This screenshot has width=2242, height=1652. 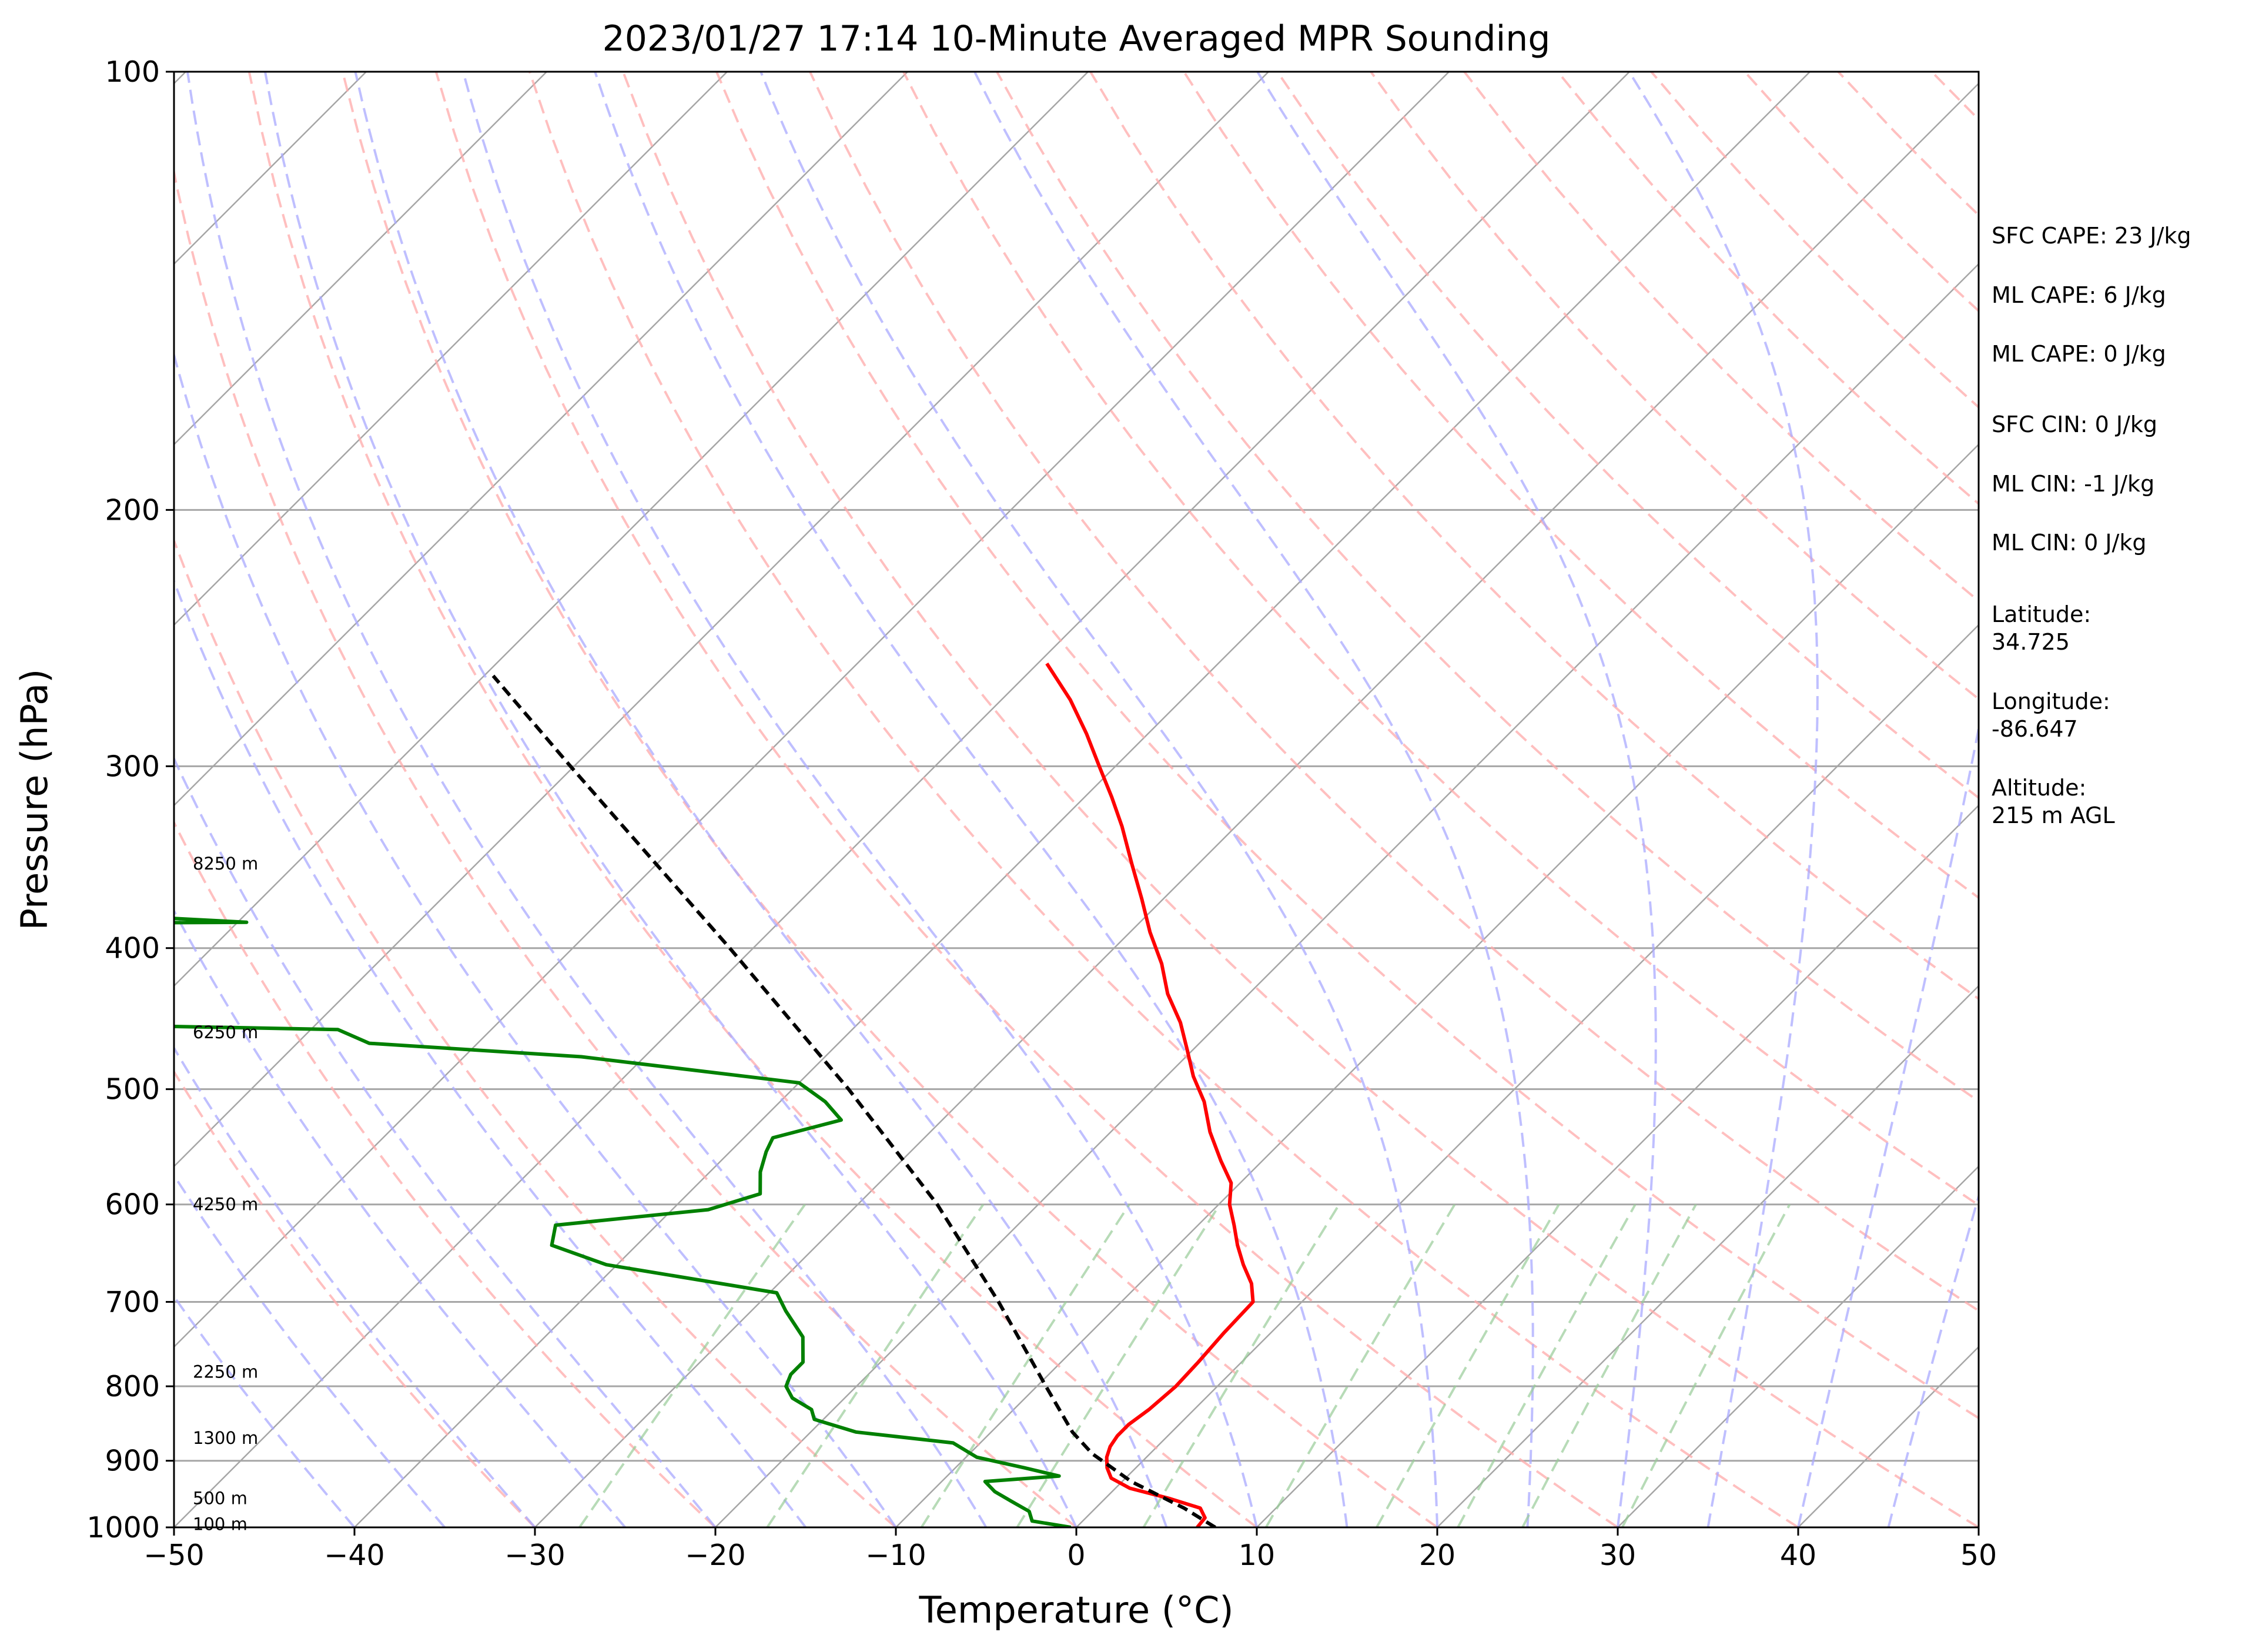 I want to click on y-tick-label: 800, so click(x=133, y=1387).